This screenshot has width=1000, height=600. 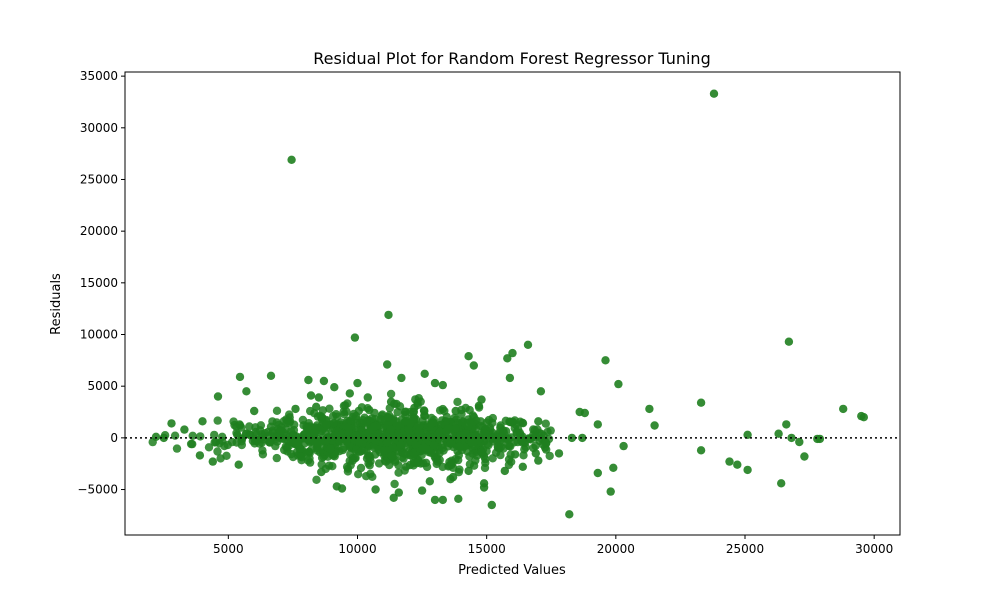 What do you see at coordinates (99, 76) in the screenshot?
I see `y-tick-label: 35000` at bounding box center [99, 76].